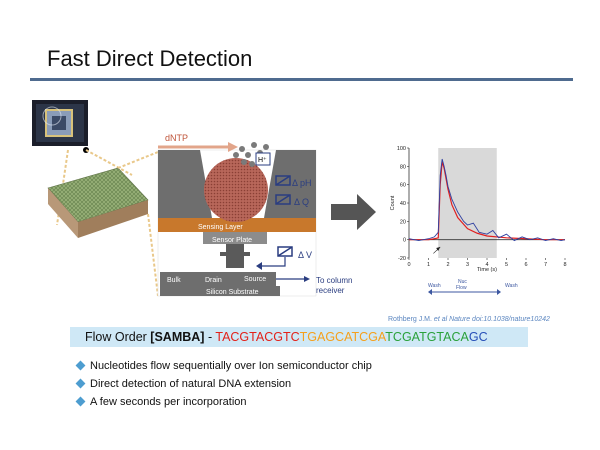 This screenshot has height=450, width=600. I want to click on x-axis-label: Time (s), so click(487, 270).